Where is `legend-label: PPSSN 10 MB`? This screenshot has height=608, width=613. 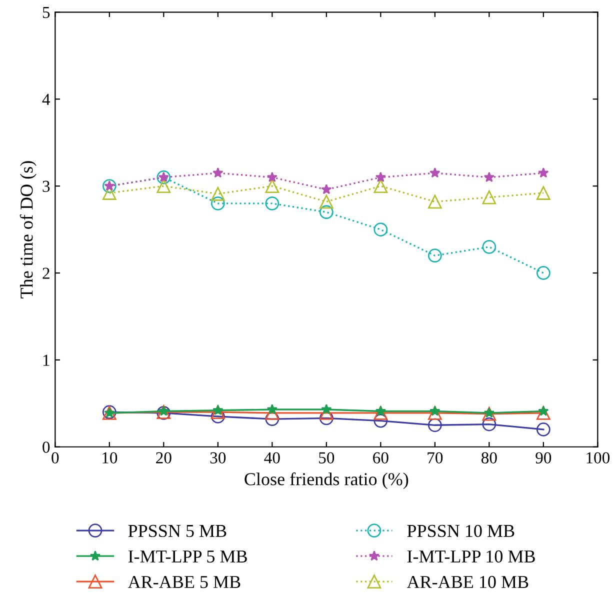 legend-label: PPSSN 10 MB is located at coordinates (460, 531).